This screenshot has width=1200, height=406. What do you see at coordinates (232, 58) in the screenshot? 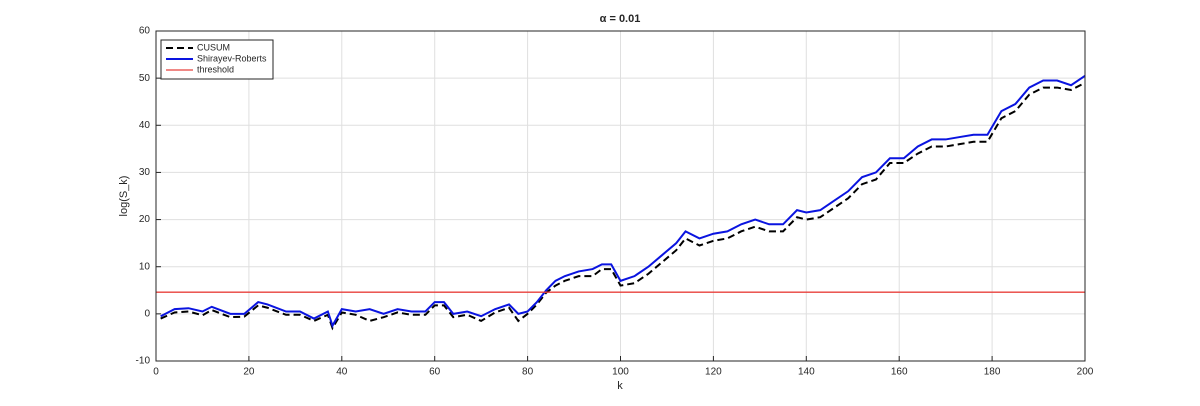
I see `legend-label: Shirayev-Roberts` at bounding box center [232, 58].